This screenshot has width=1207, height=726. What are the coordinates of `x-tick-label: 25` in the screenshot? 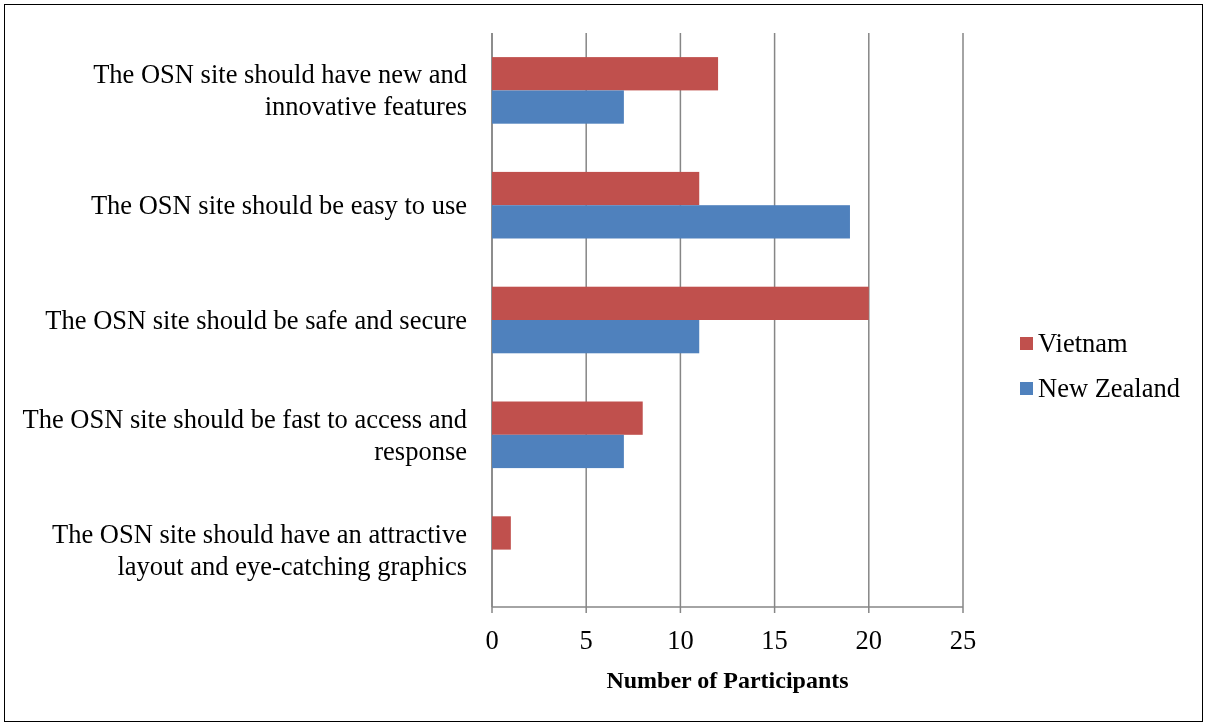 It's located at (963, 640).